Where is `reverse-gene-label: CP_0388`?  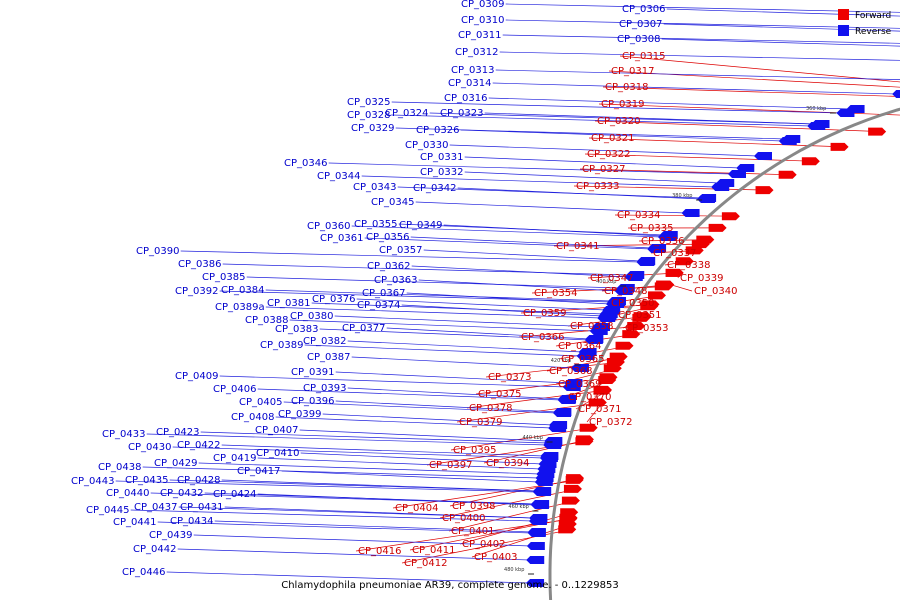
reverse-gene-label: CP_0388 is located at coordinates (266, 320).